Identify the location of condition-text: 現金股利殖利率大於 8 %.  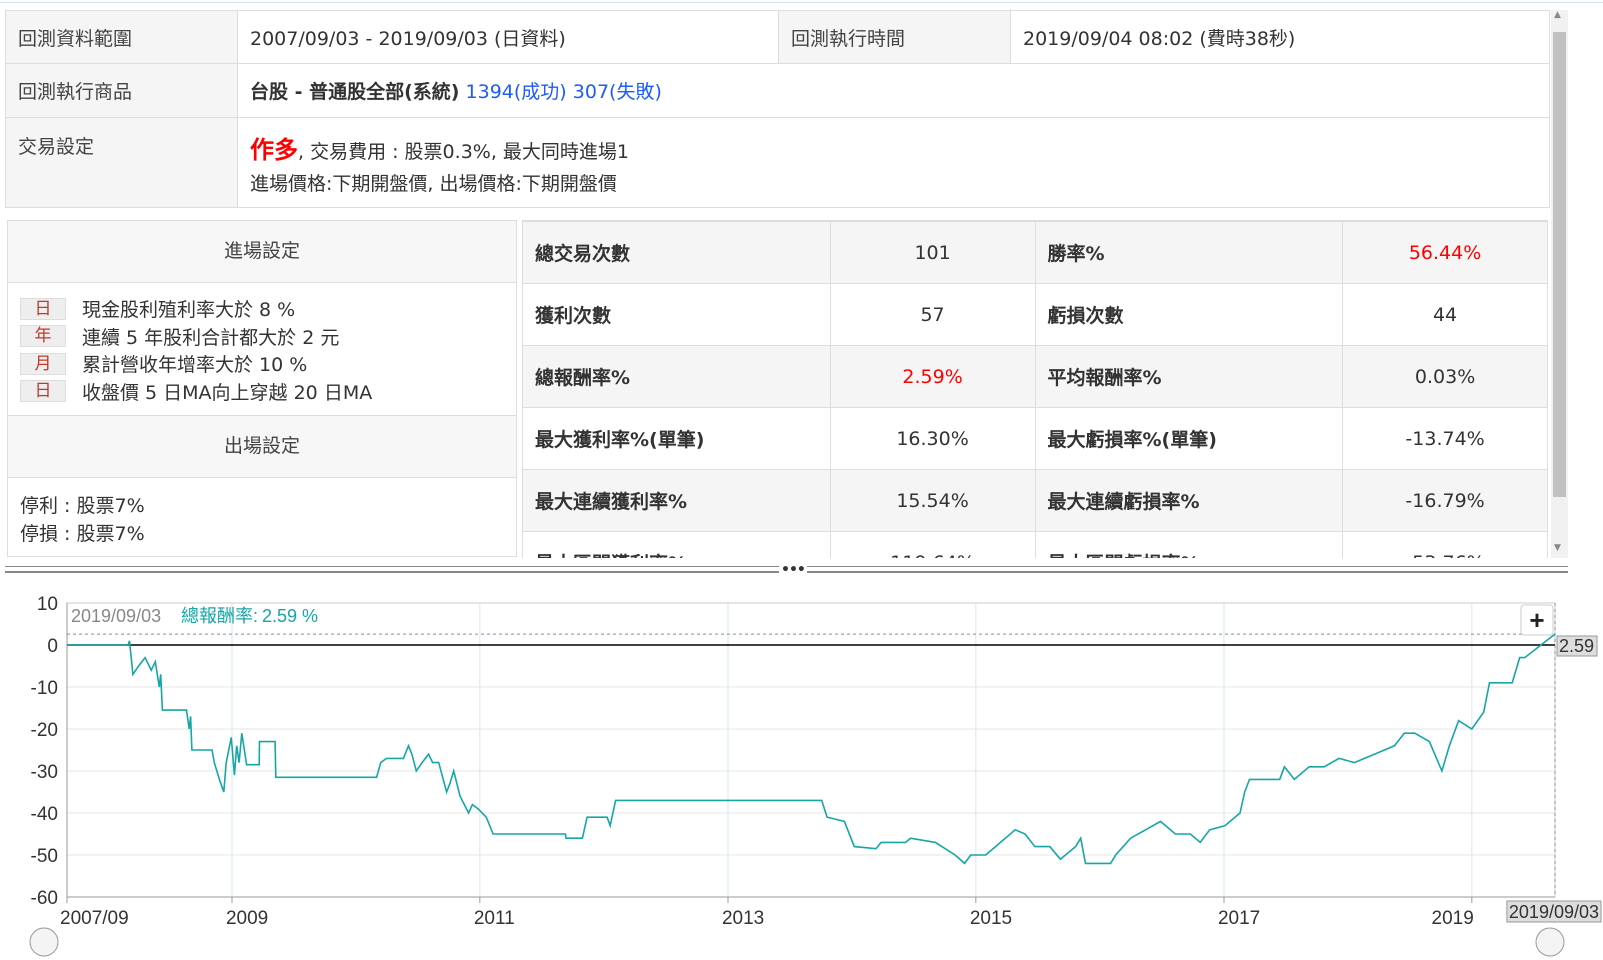
(189, 310).